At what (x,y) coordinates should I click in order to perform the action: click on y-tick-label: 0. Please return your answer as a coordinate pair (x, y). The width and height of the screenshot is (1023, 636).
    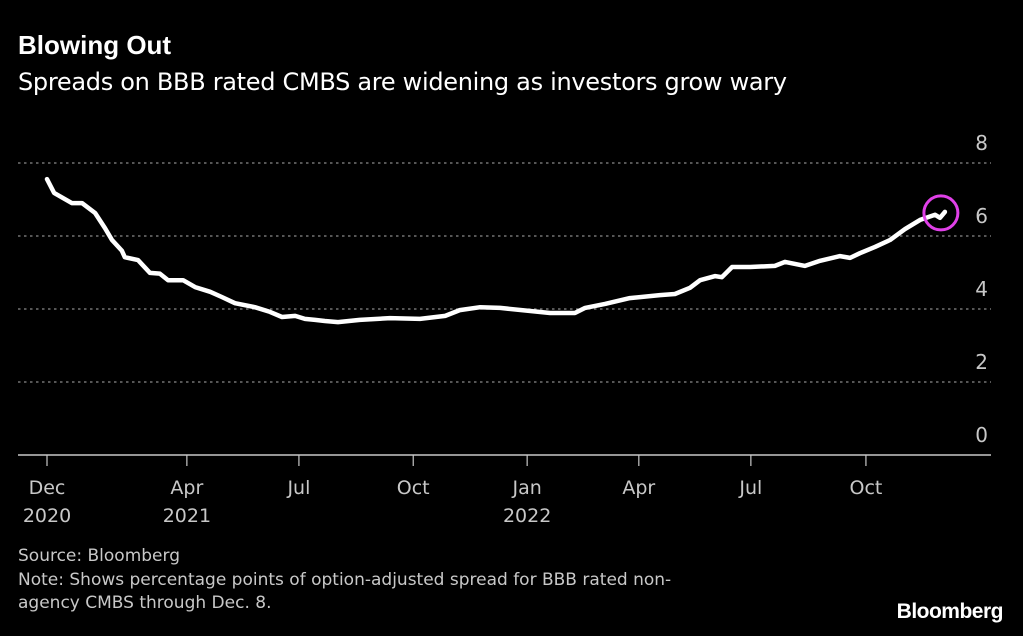
    Looking at the image, I should click on (981, 435).